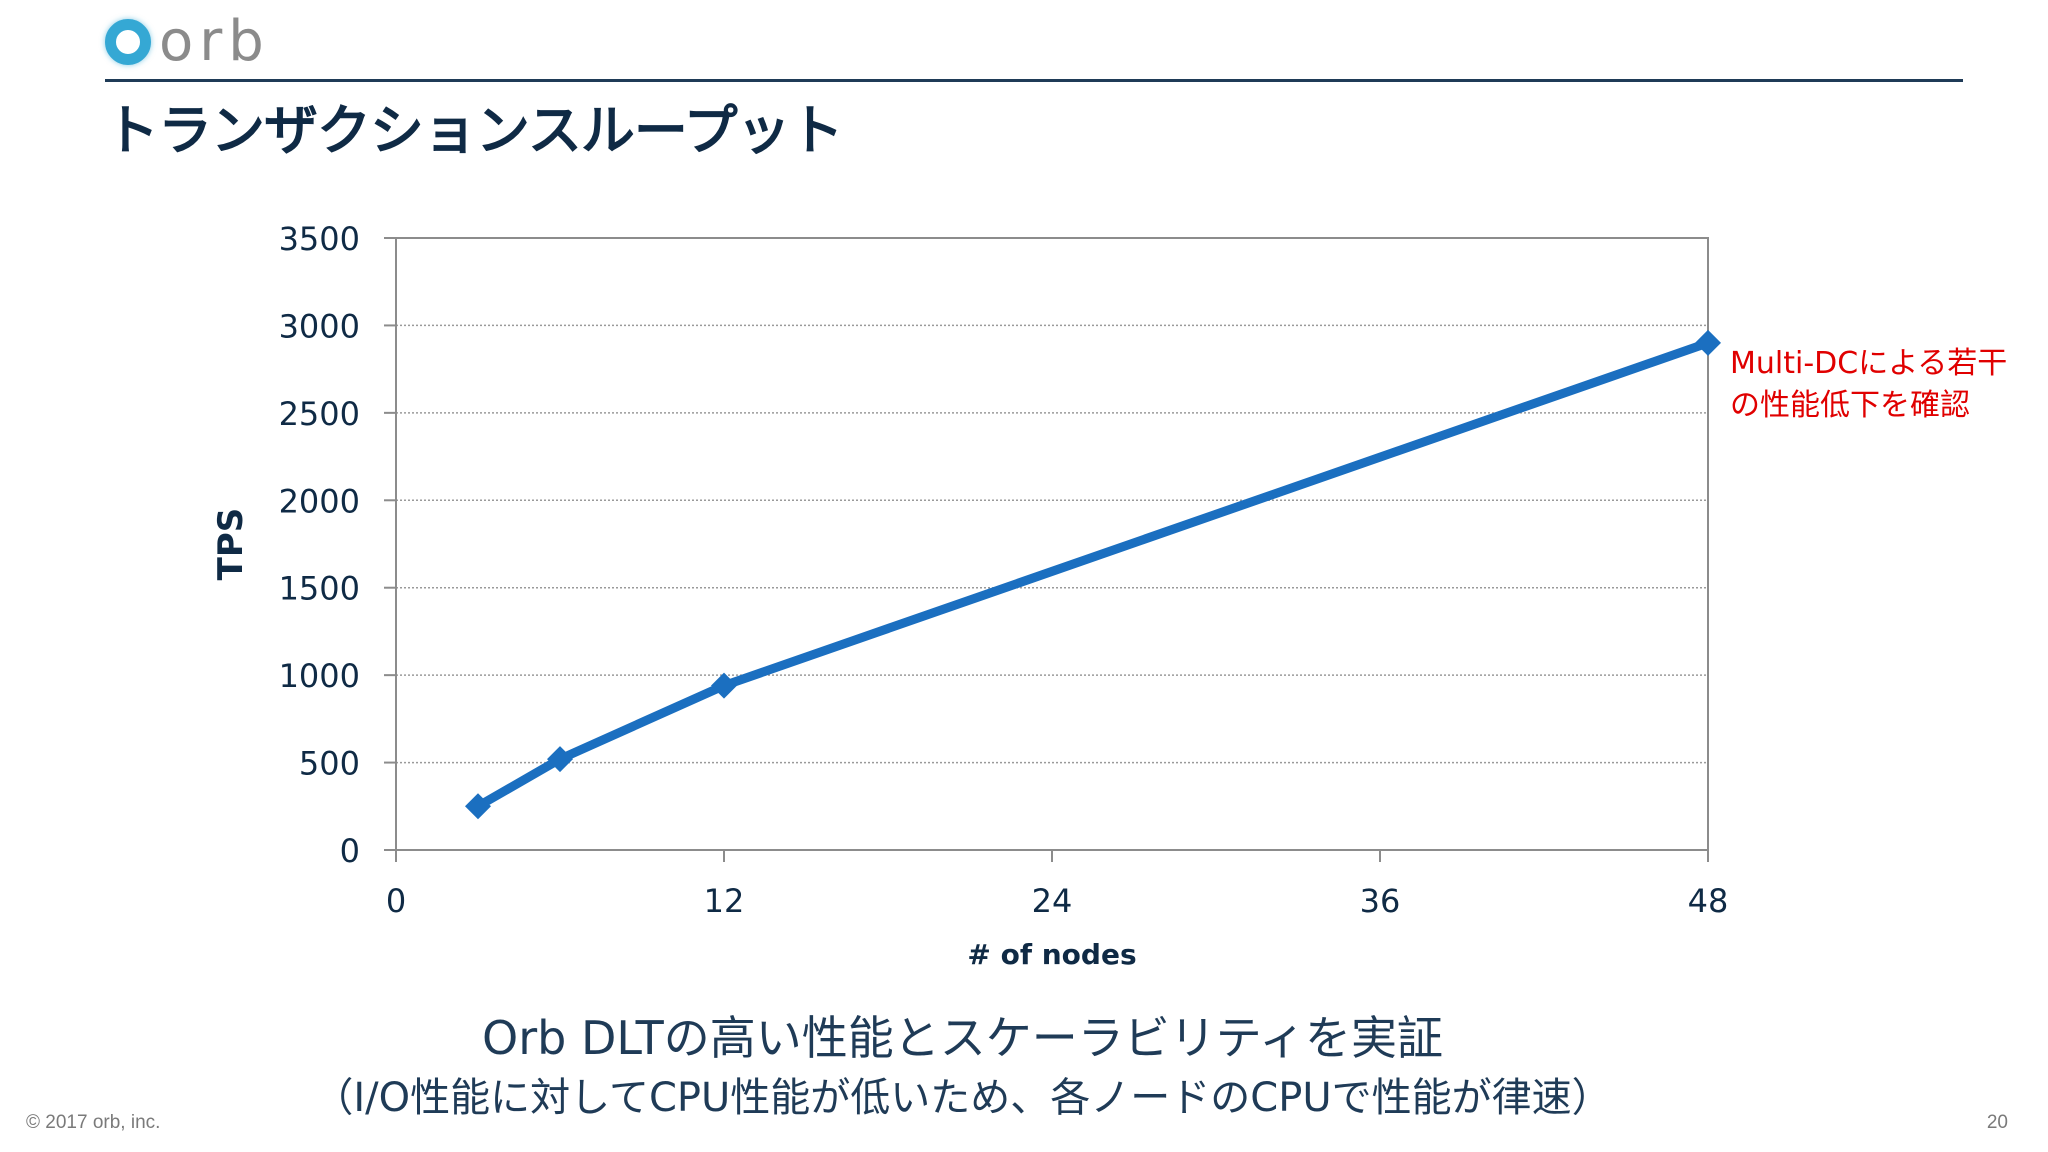  Describe the element at coordinates (962, 1098) in the screenshot. I see `summary-note: （I/O性能に対してCPU性能が低いため、各ノードのCPUで性能が律速）` at that location.